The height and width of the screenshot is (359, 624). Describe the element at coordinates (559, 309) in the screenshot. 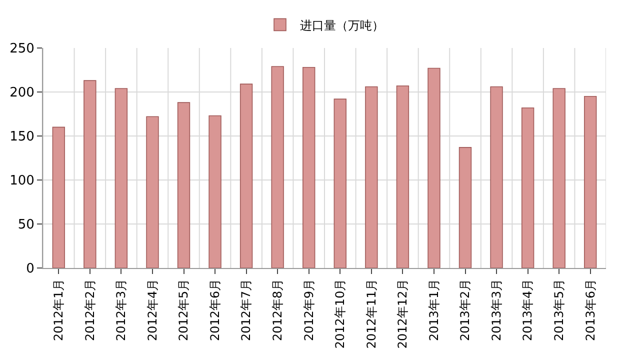

I see `x-tick-label: 2013年5月` at that location.